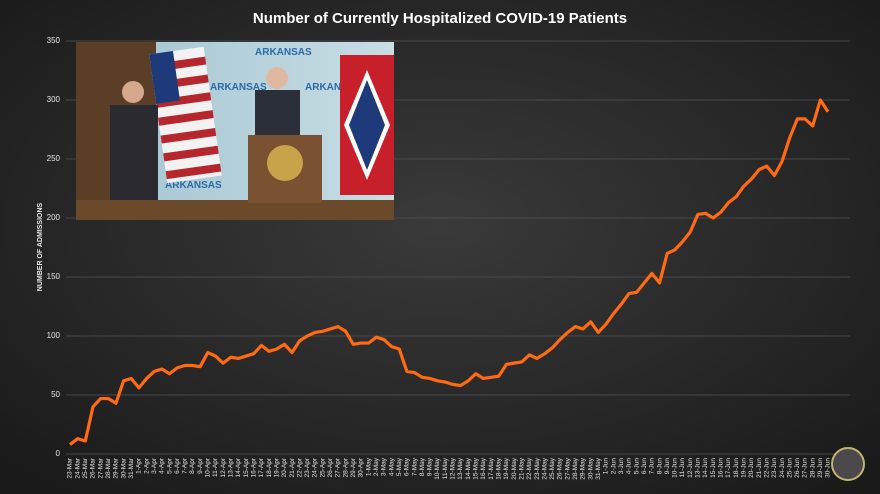  I want to click on x-tick-label: 12-Apr, so click(223, 467).